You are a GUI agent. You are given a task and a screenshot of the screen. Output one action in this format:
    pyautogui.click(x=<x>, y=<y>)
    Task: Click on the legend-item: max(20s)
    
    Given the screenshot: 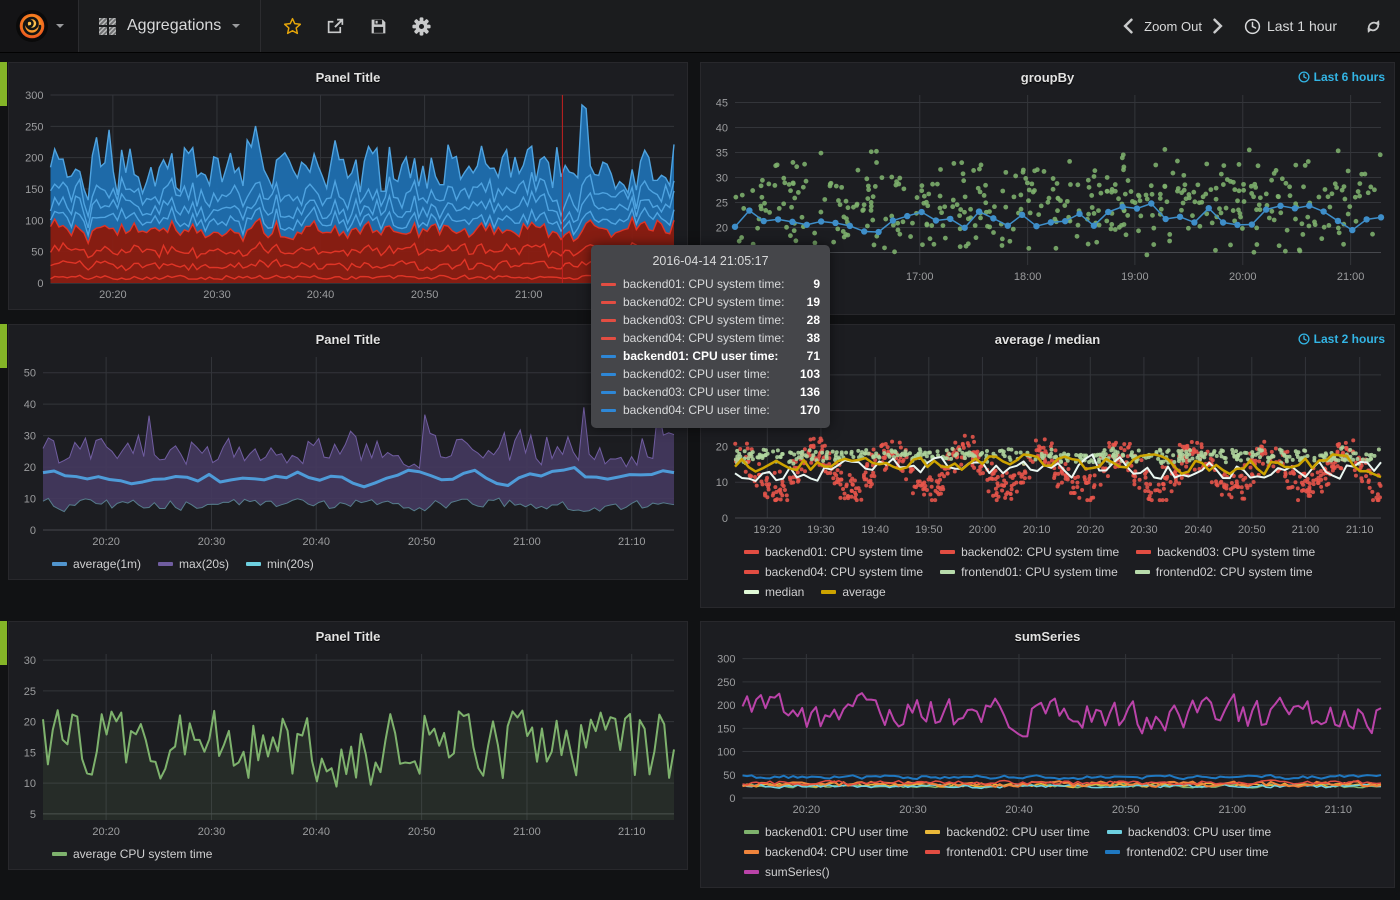 What is the action you would take?
    pyautogui.click(x=193, y=564)
    